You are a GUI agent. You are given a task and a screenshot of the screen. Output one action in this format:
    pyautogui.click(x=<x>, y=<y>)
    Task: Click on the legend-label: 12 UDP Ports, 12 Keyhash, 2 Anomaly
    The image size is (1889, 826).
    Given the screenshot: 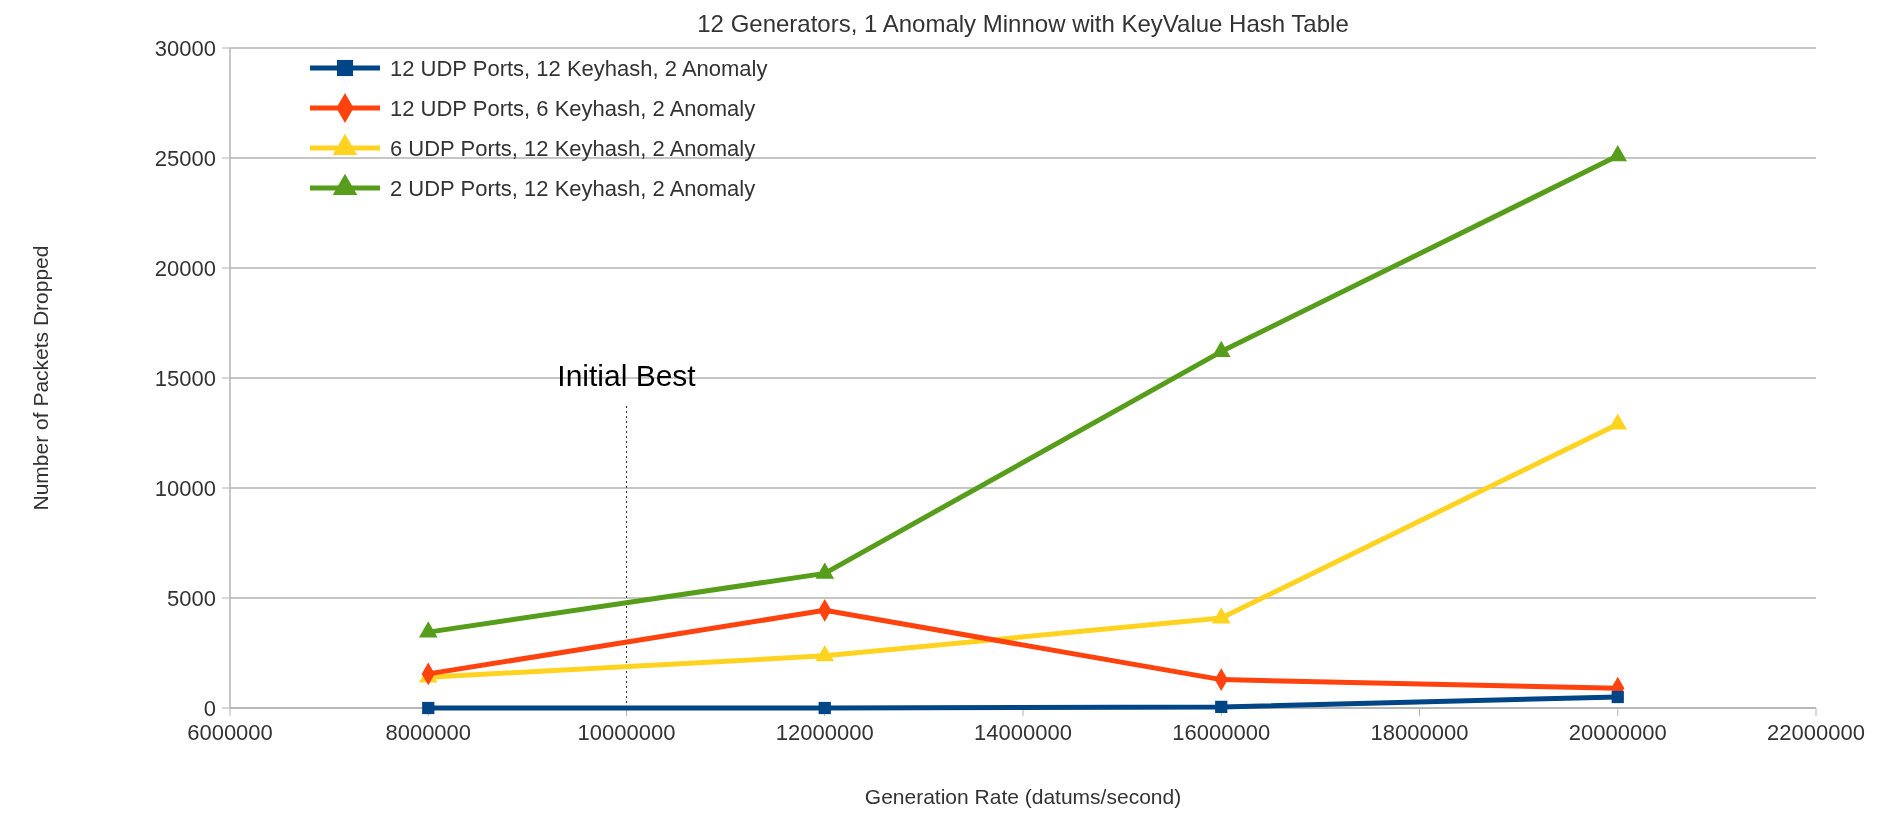 What is the action you would take?
    pyautogui.click(x=579, y=68)
    